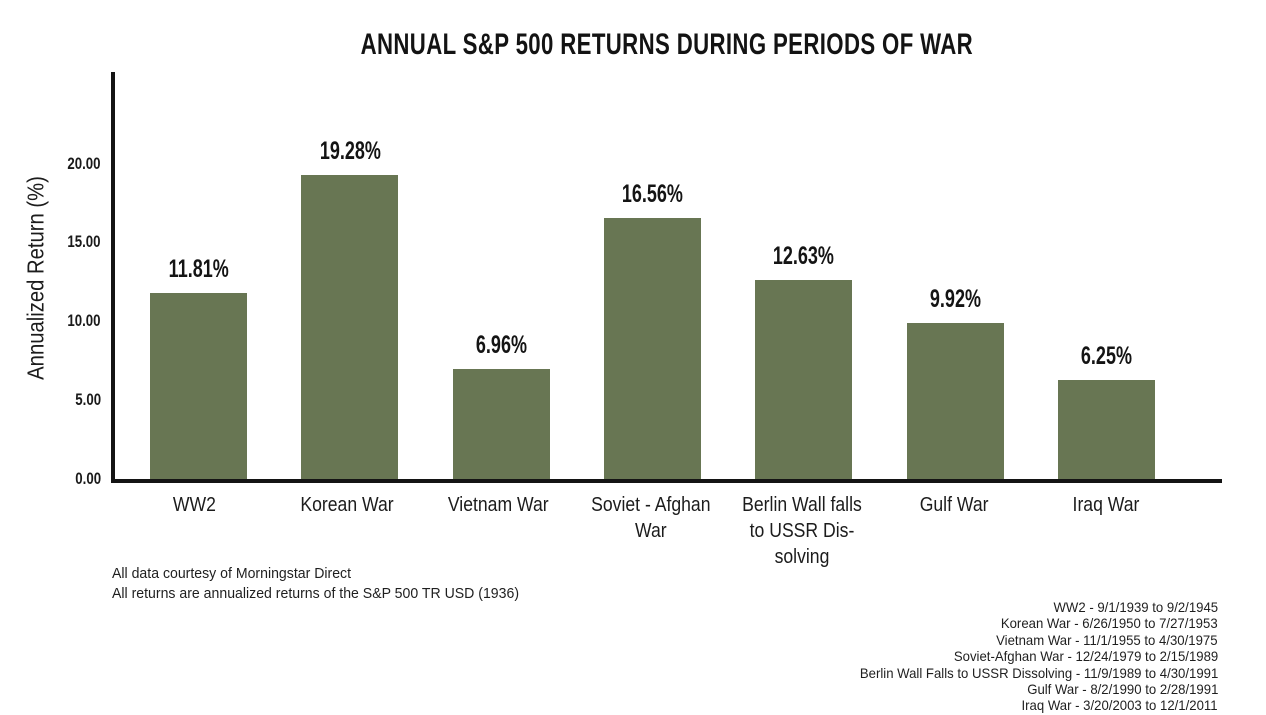 The width and height of the screenshot is (1266, 715). What do you see at coordinates (804, 255) in the screenshot?
I see `bar-value-label: 12.63%` at bounding box center [804, 255].